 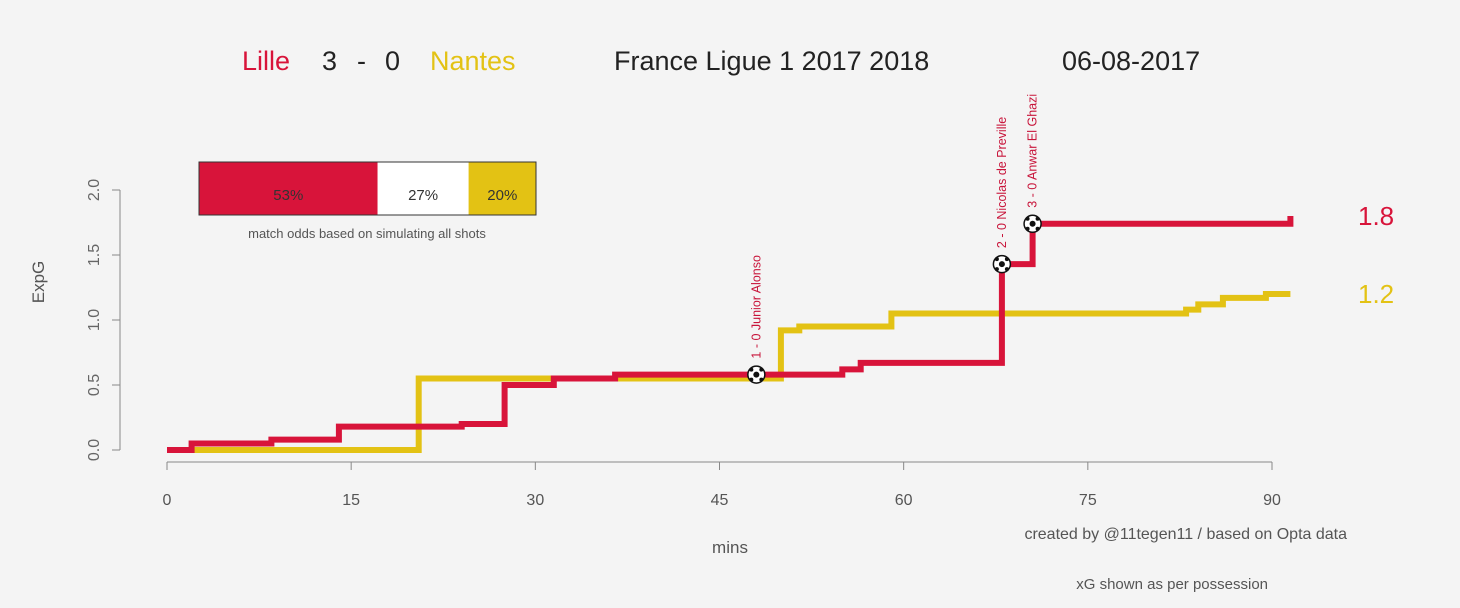 I want to click on possession-note: xG shown as per possession, so click(x=1172, y=584).